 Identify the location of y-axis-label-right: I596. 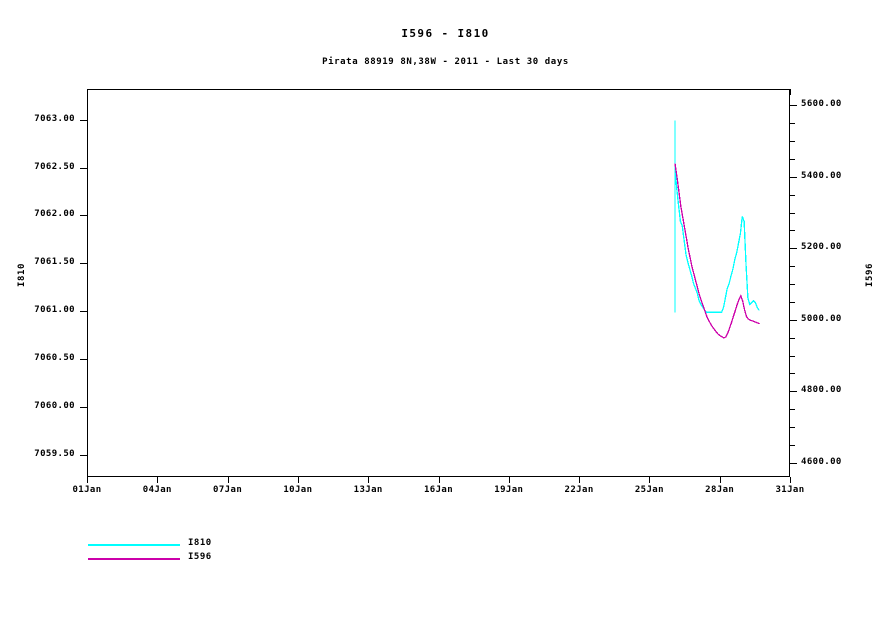
(870, 275).